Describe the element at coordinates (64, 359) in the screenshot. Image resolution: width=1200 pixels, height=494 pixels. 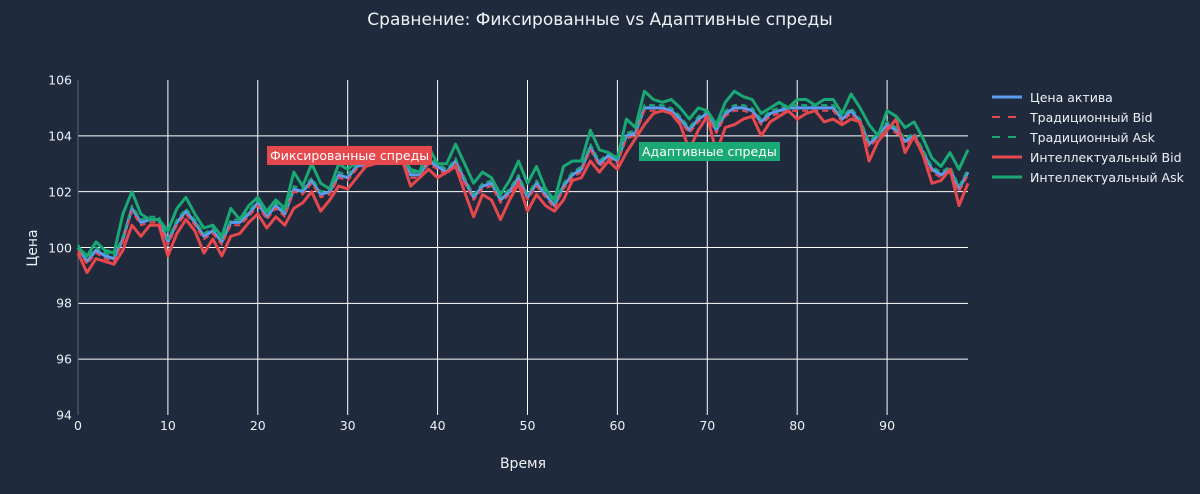
I see `y-tick-label: 96` at that location.